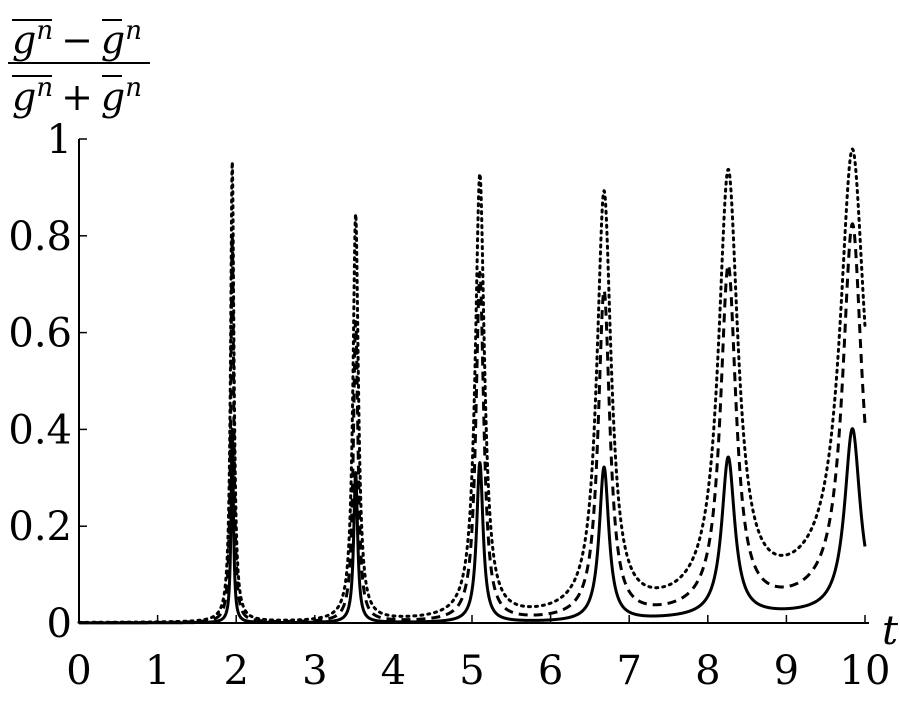 The width and height of the screenshot is (900, 702). I want to click on y-label-den-op: +, so click(77, 97).